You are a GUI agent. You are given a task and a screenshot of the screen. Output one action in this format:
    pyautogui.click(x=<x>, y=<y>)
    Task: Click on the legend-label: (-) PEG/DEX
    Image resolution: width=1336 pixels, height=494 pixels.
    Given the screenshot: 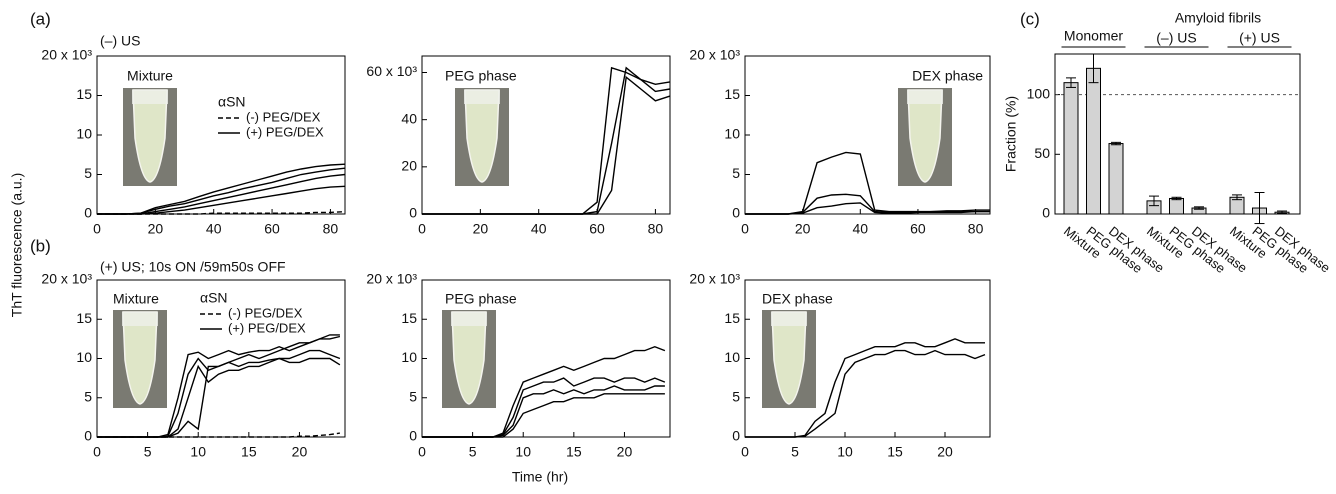 What is the action you would take?
    pyautogui.click(x=265, y=312)
    